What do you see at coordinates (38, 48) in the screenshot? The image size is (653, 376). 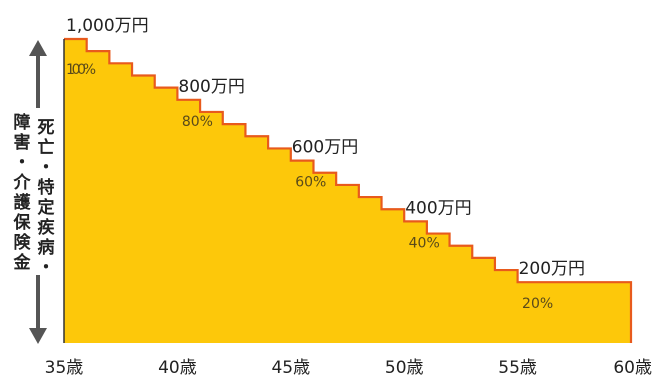 I see `arrow-up-icon` at bounding box center [38, 48].